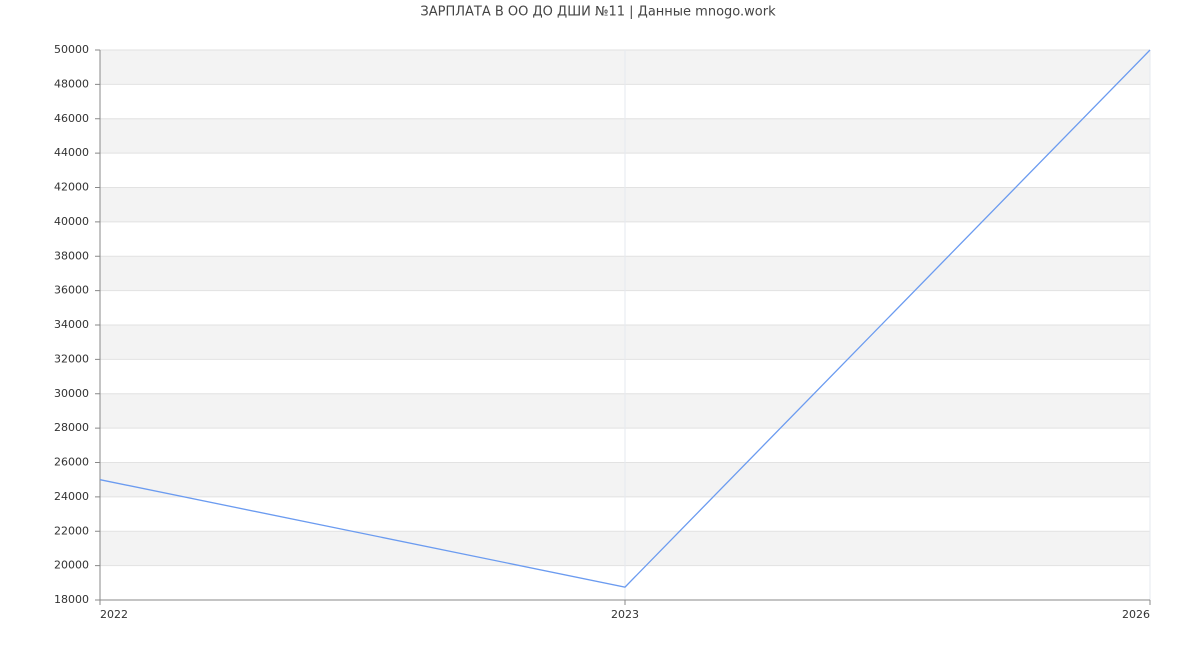 The image size is (1200, 650). Describe the element at coordinates (71, 83) in the screenshot. I see `y-tick-label: 48000` at that location.